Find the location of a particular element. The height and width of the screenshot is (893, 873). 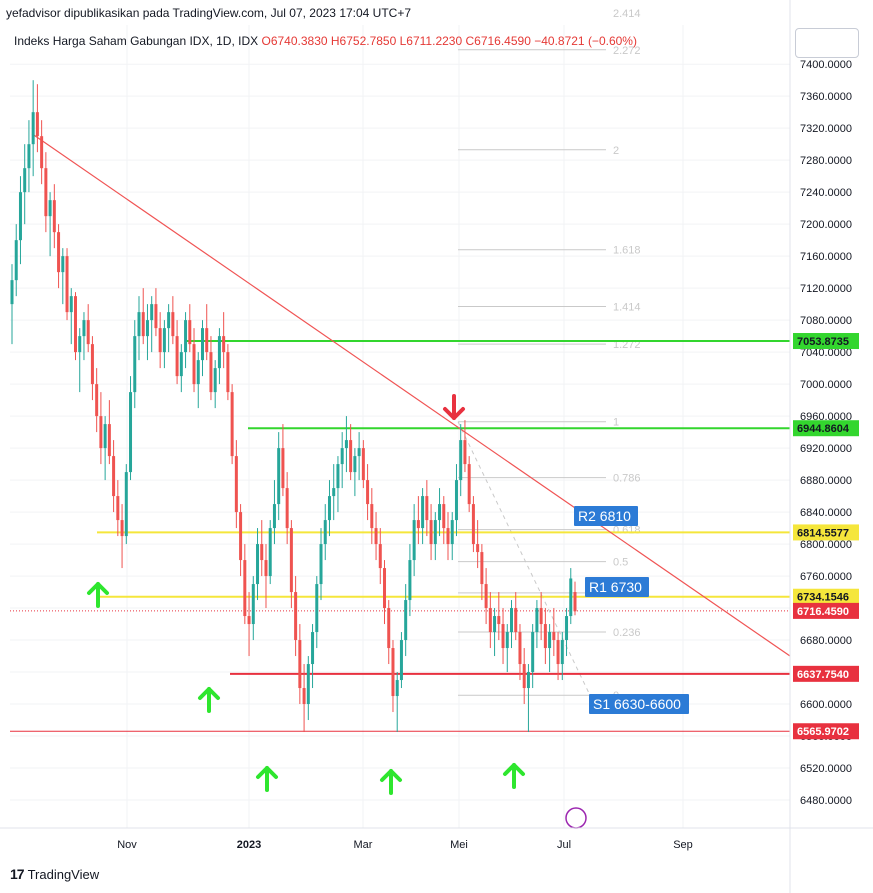

level-annotation: S1 6630-6600 is located at coordinates (639, 704).